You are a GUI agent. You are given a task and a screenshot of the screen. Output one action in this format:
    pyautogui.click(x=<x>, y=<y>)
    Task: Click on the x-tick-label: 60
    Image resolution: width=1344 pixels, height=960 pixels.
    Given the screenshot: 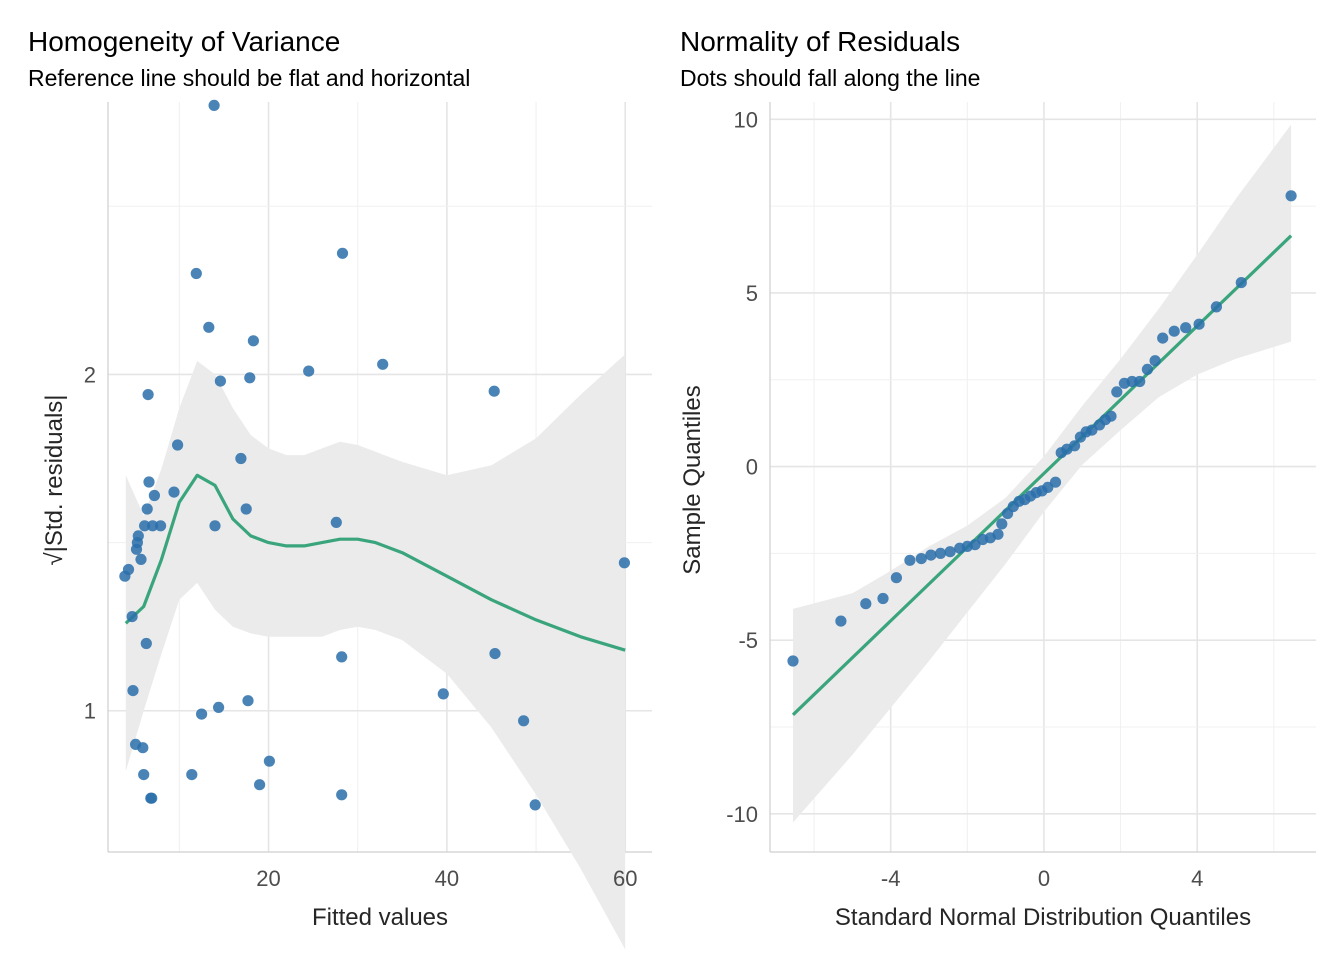 What is the action you would take?
    pyautogui.click(x=625, y=878)
    